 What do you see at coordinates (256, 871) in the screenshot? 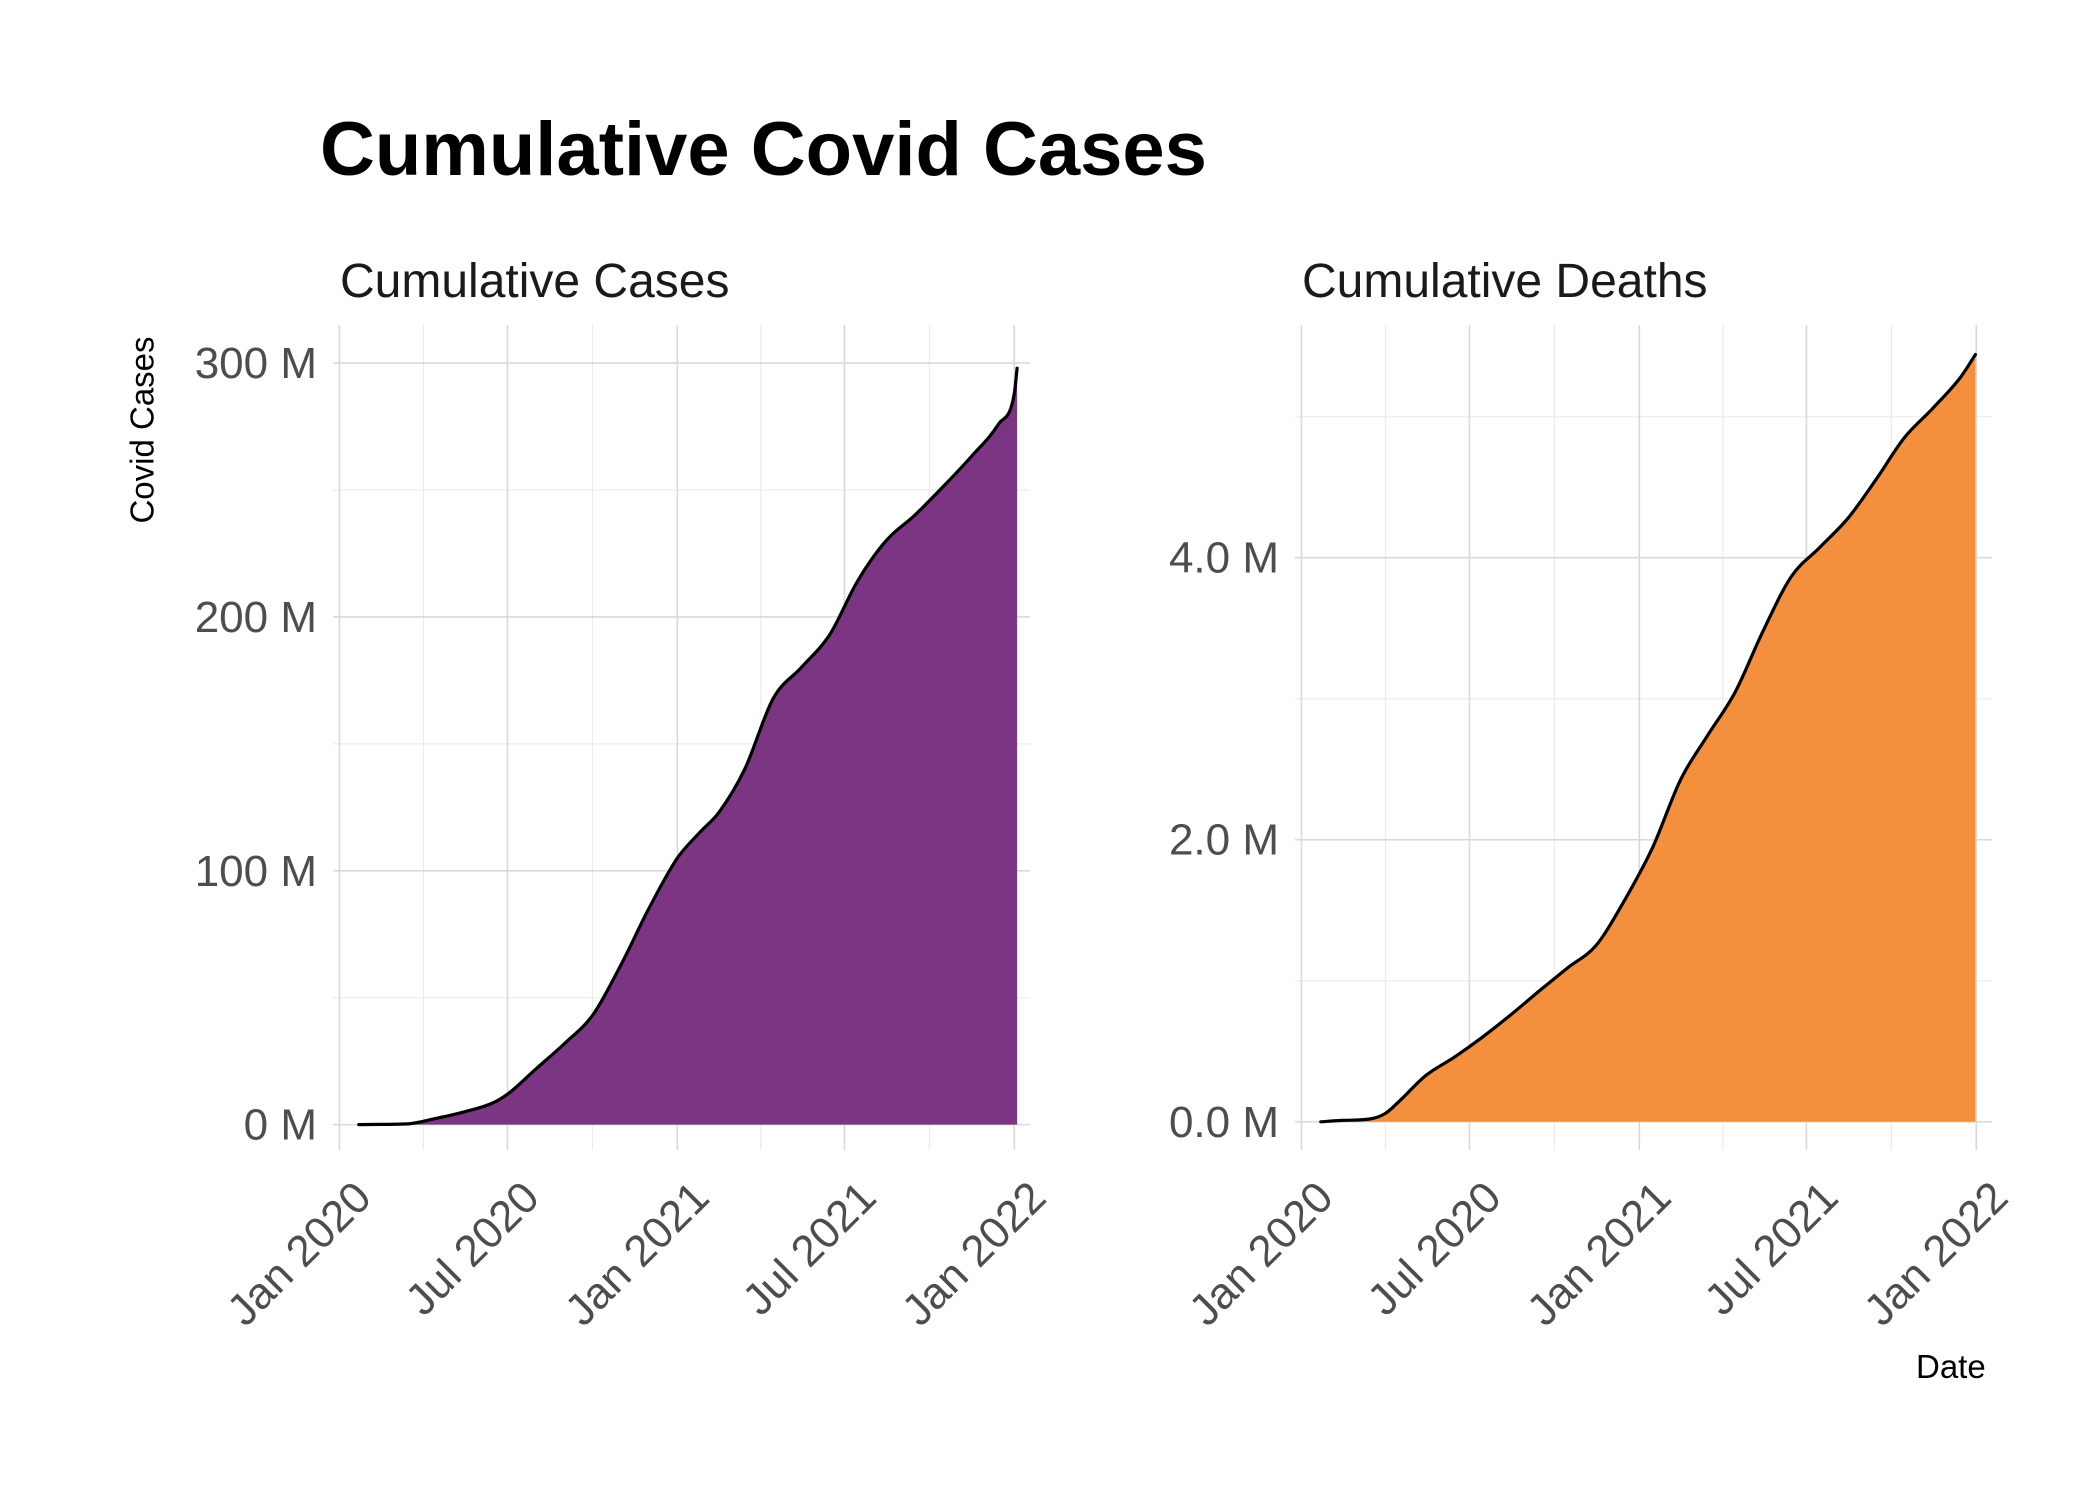
I see `cases-y-tick-label: 100 M` at bounding box center [256, 871].